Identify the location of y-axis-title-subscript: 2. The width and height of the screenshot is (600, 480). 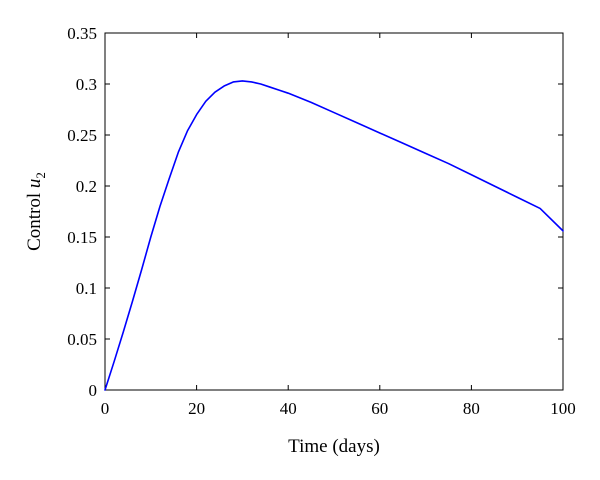
(40, 175).